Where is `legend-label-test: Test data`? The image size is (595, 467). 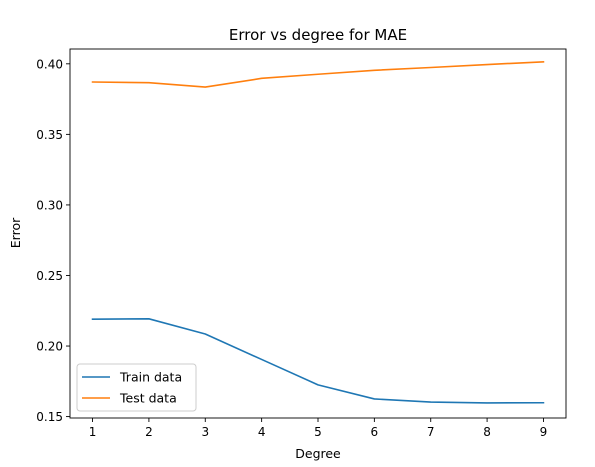 legend-label-test: Test data is located at coordinates (148, 398).